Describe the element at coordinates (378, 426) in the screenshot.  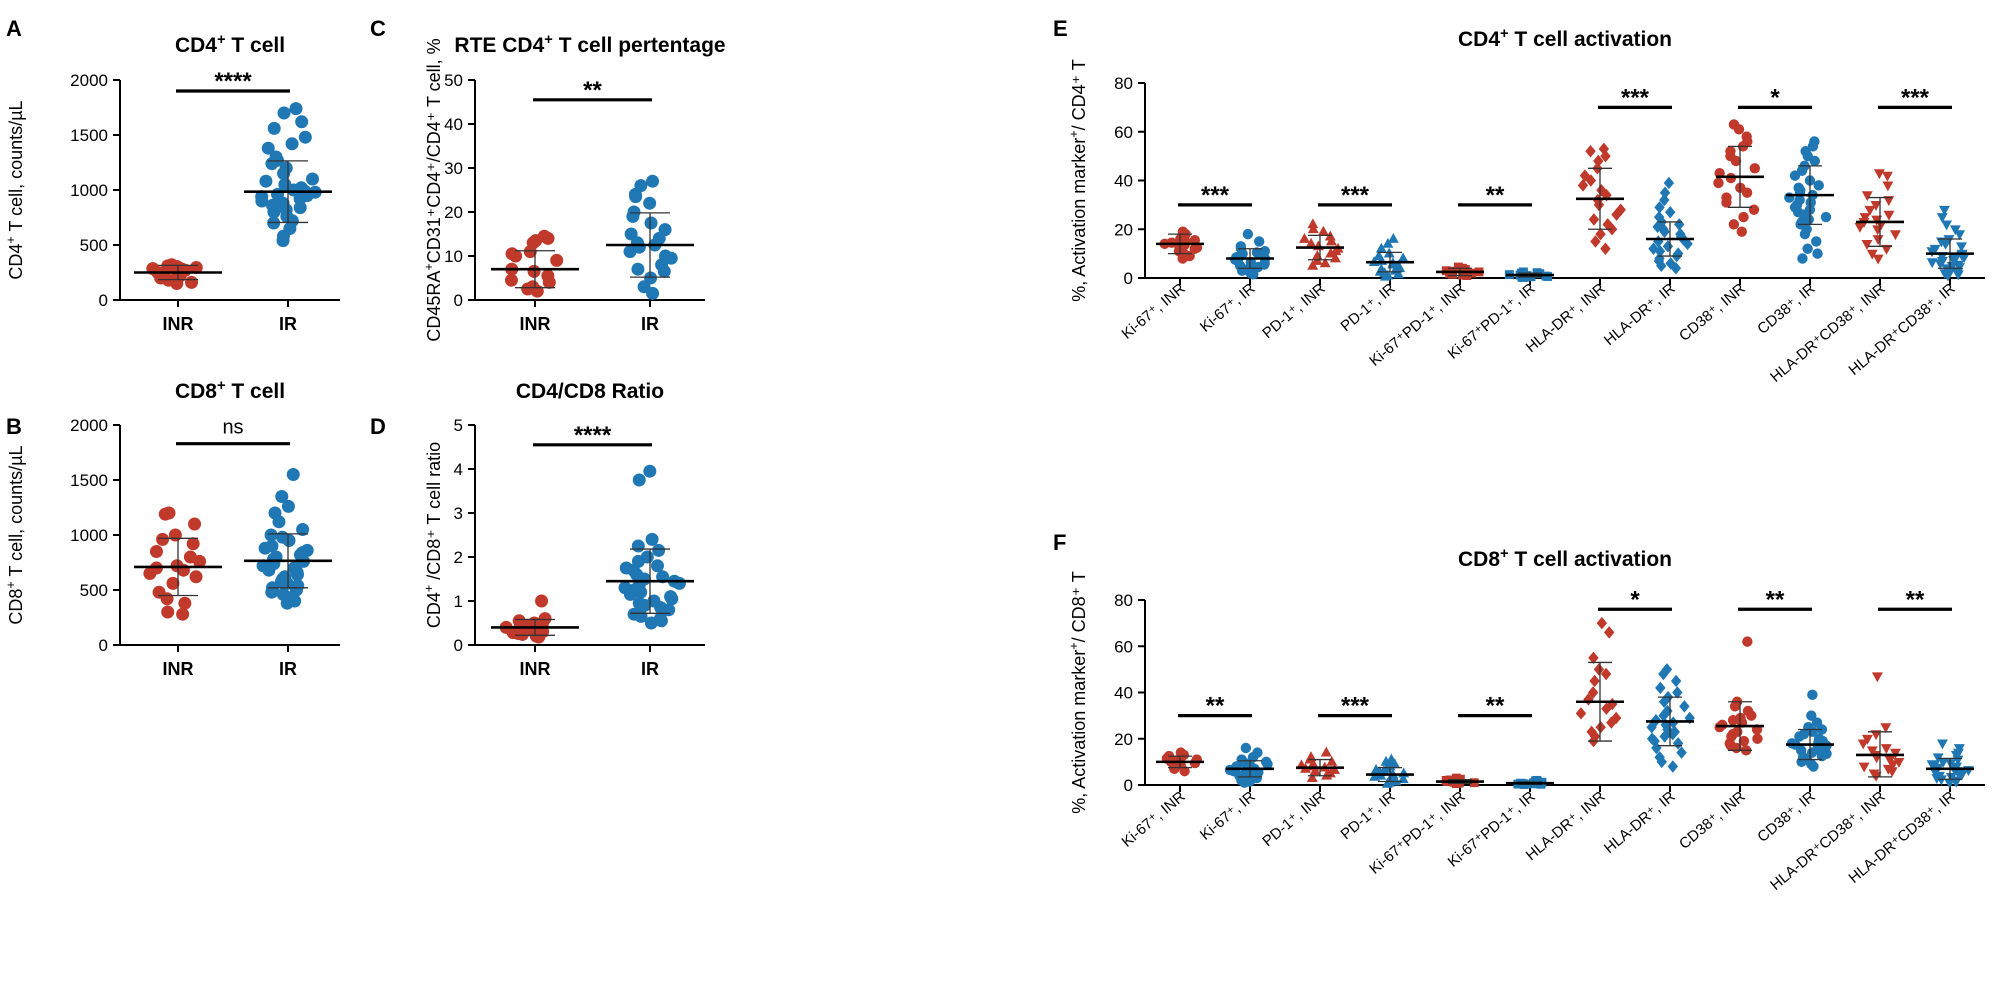
I see `panel-letter: D` at that location.